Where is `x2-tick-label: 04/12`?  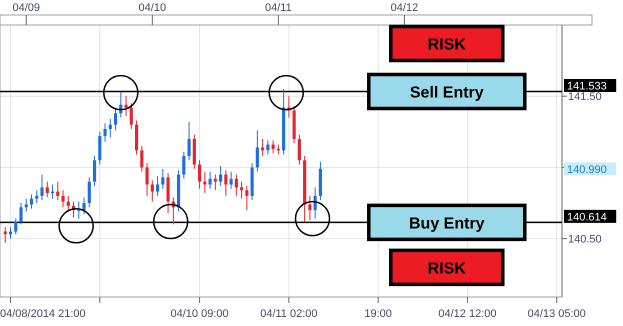
x2-tick-label: 04/12 is located at coordinates (404, 8).